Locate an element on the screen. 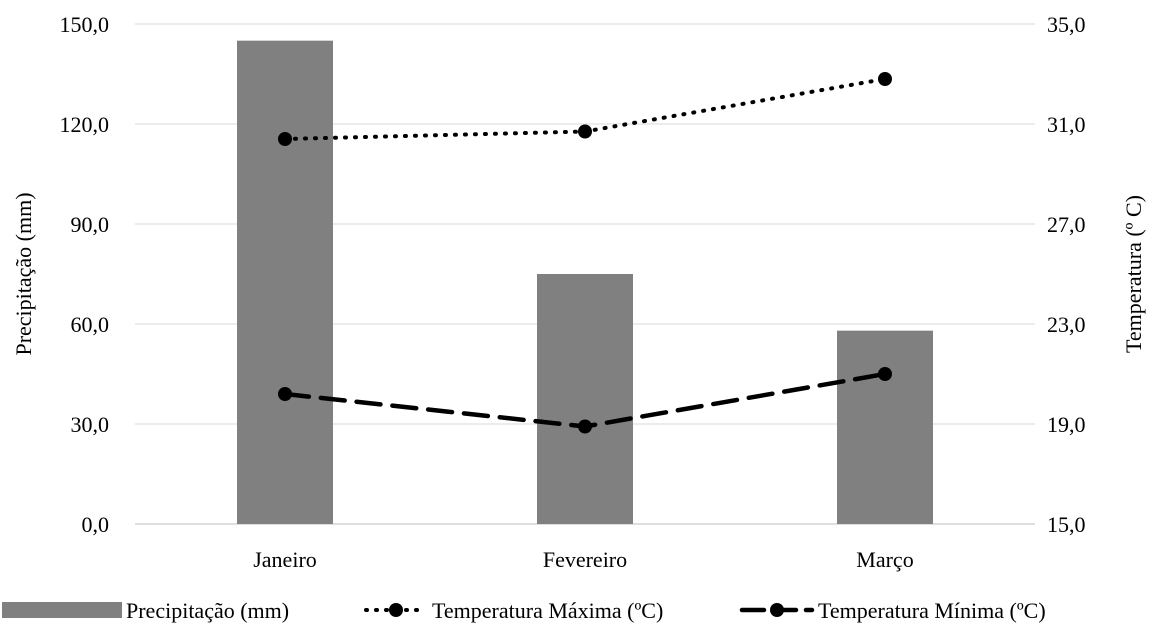 This screenshot has width=1157, height=628. right-axis-ticks: 15,0 19,0 23,0 27,0 31,0 35,0 is located at coordinates (1066, 274).